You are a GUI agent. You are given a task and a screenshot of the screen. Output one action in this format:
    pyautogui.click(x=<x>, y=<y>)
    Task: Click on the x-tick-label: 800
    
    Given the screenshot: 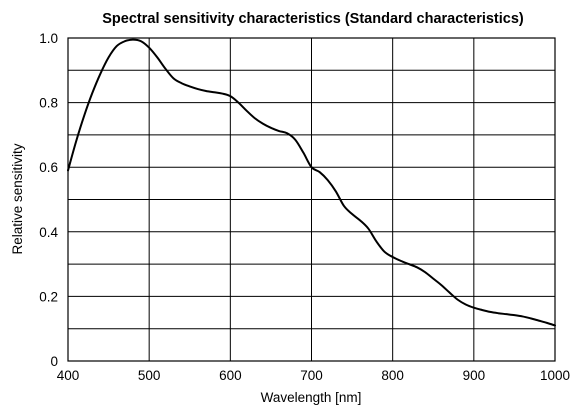 What is the action you would take?
    pyautogui.click(x=392, y=375)
    